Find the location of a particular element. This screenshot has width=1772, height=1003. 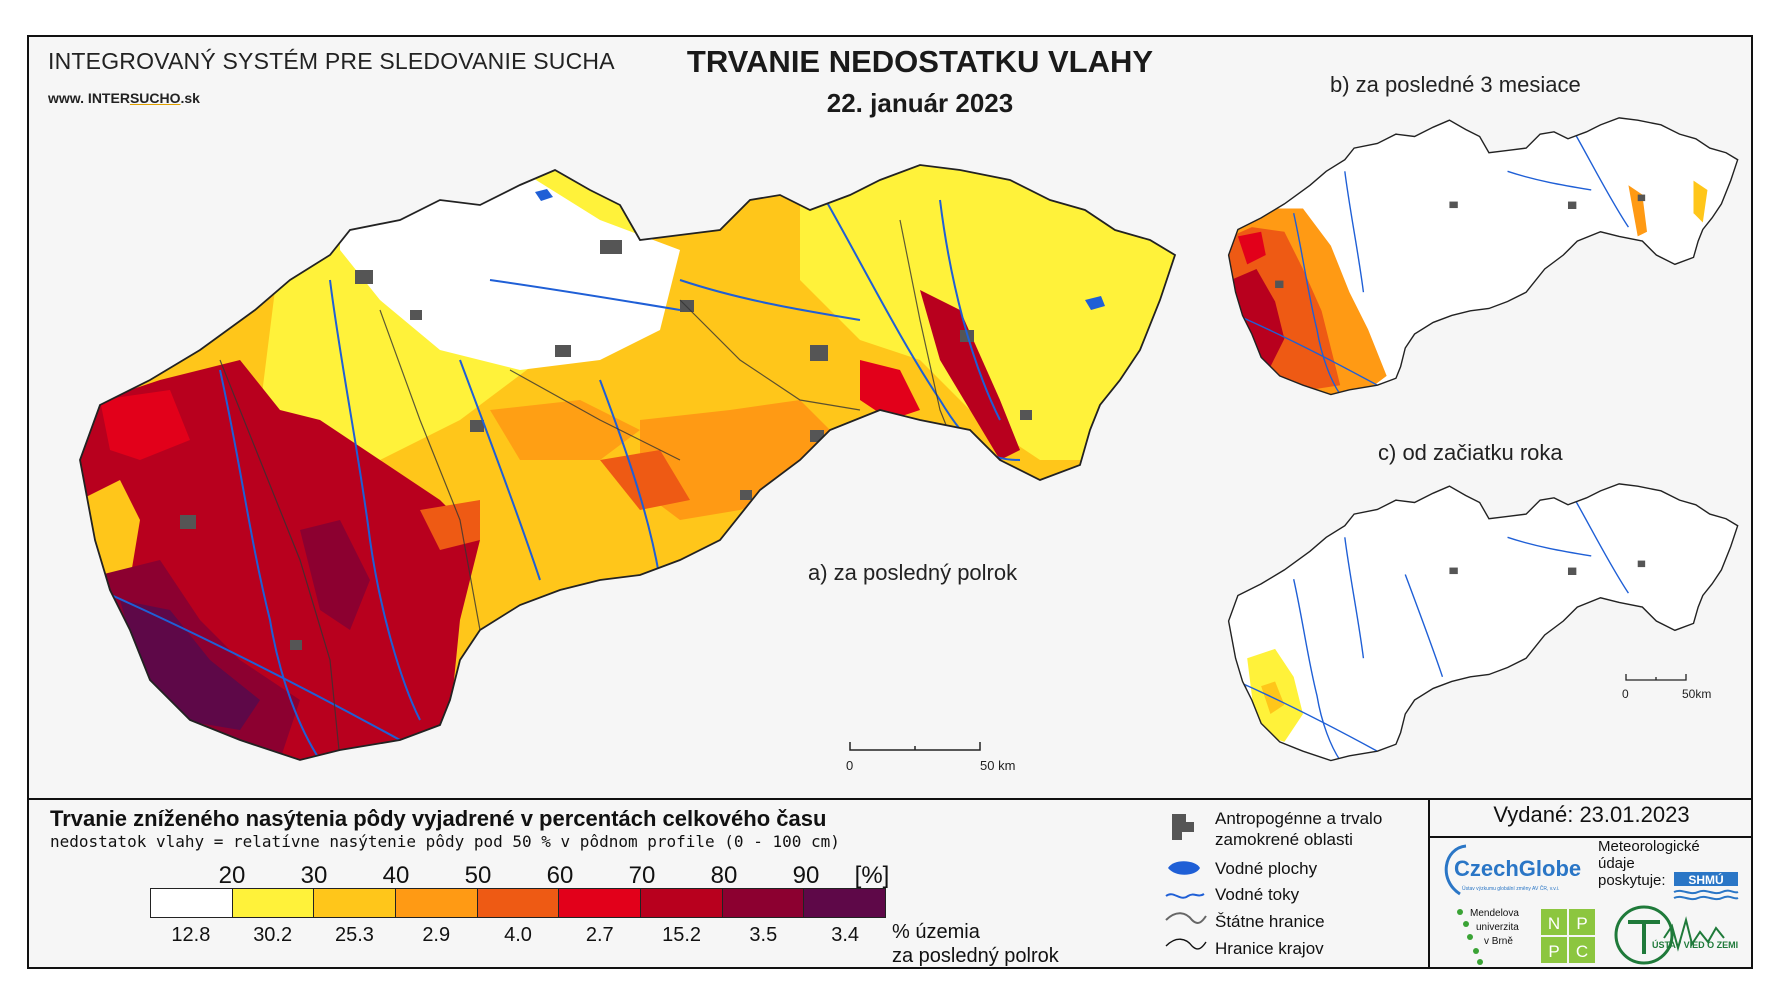

tick-label: 50 is located at coordinates (478, 875).